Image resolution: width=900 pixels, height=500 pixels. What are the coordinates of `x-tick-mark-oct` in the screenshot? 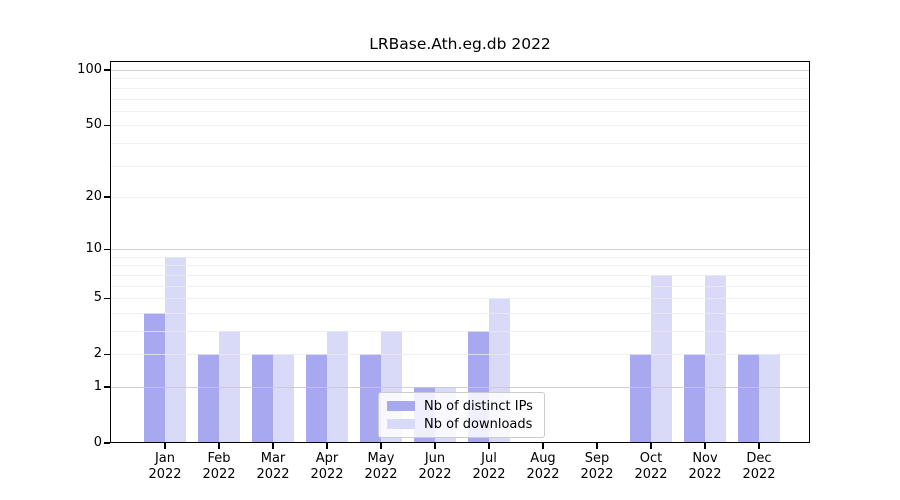 It's located at (651, 446).